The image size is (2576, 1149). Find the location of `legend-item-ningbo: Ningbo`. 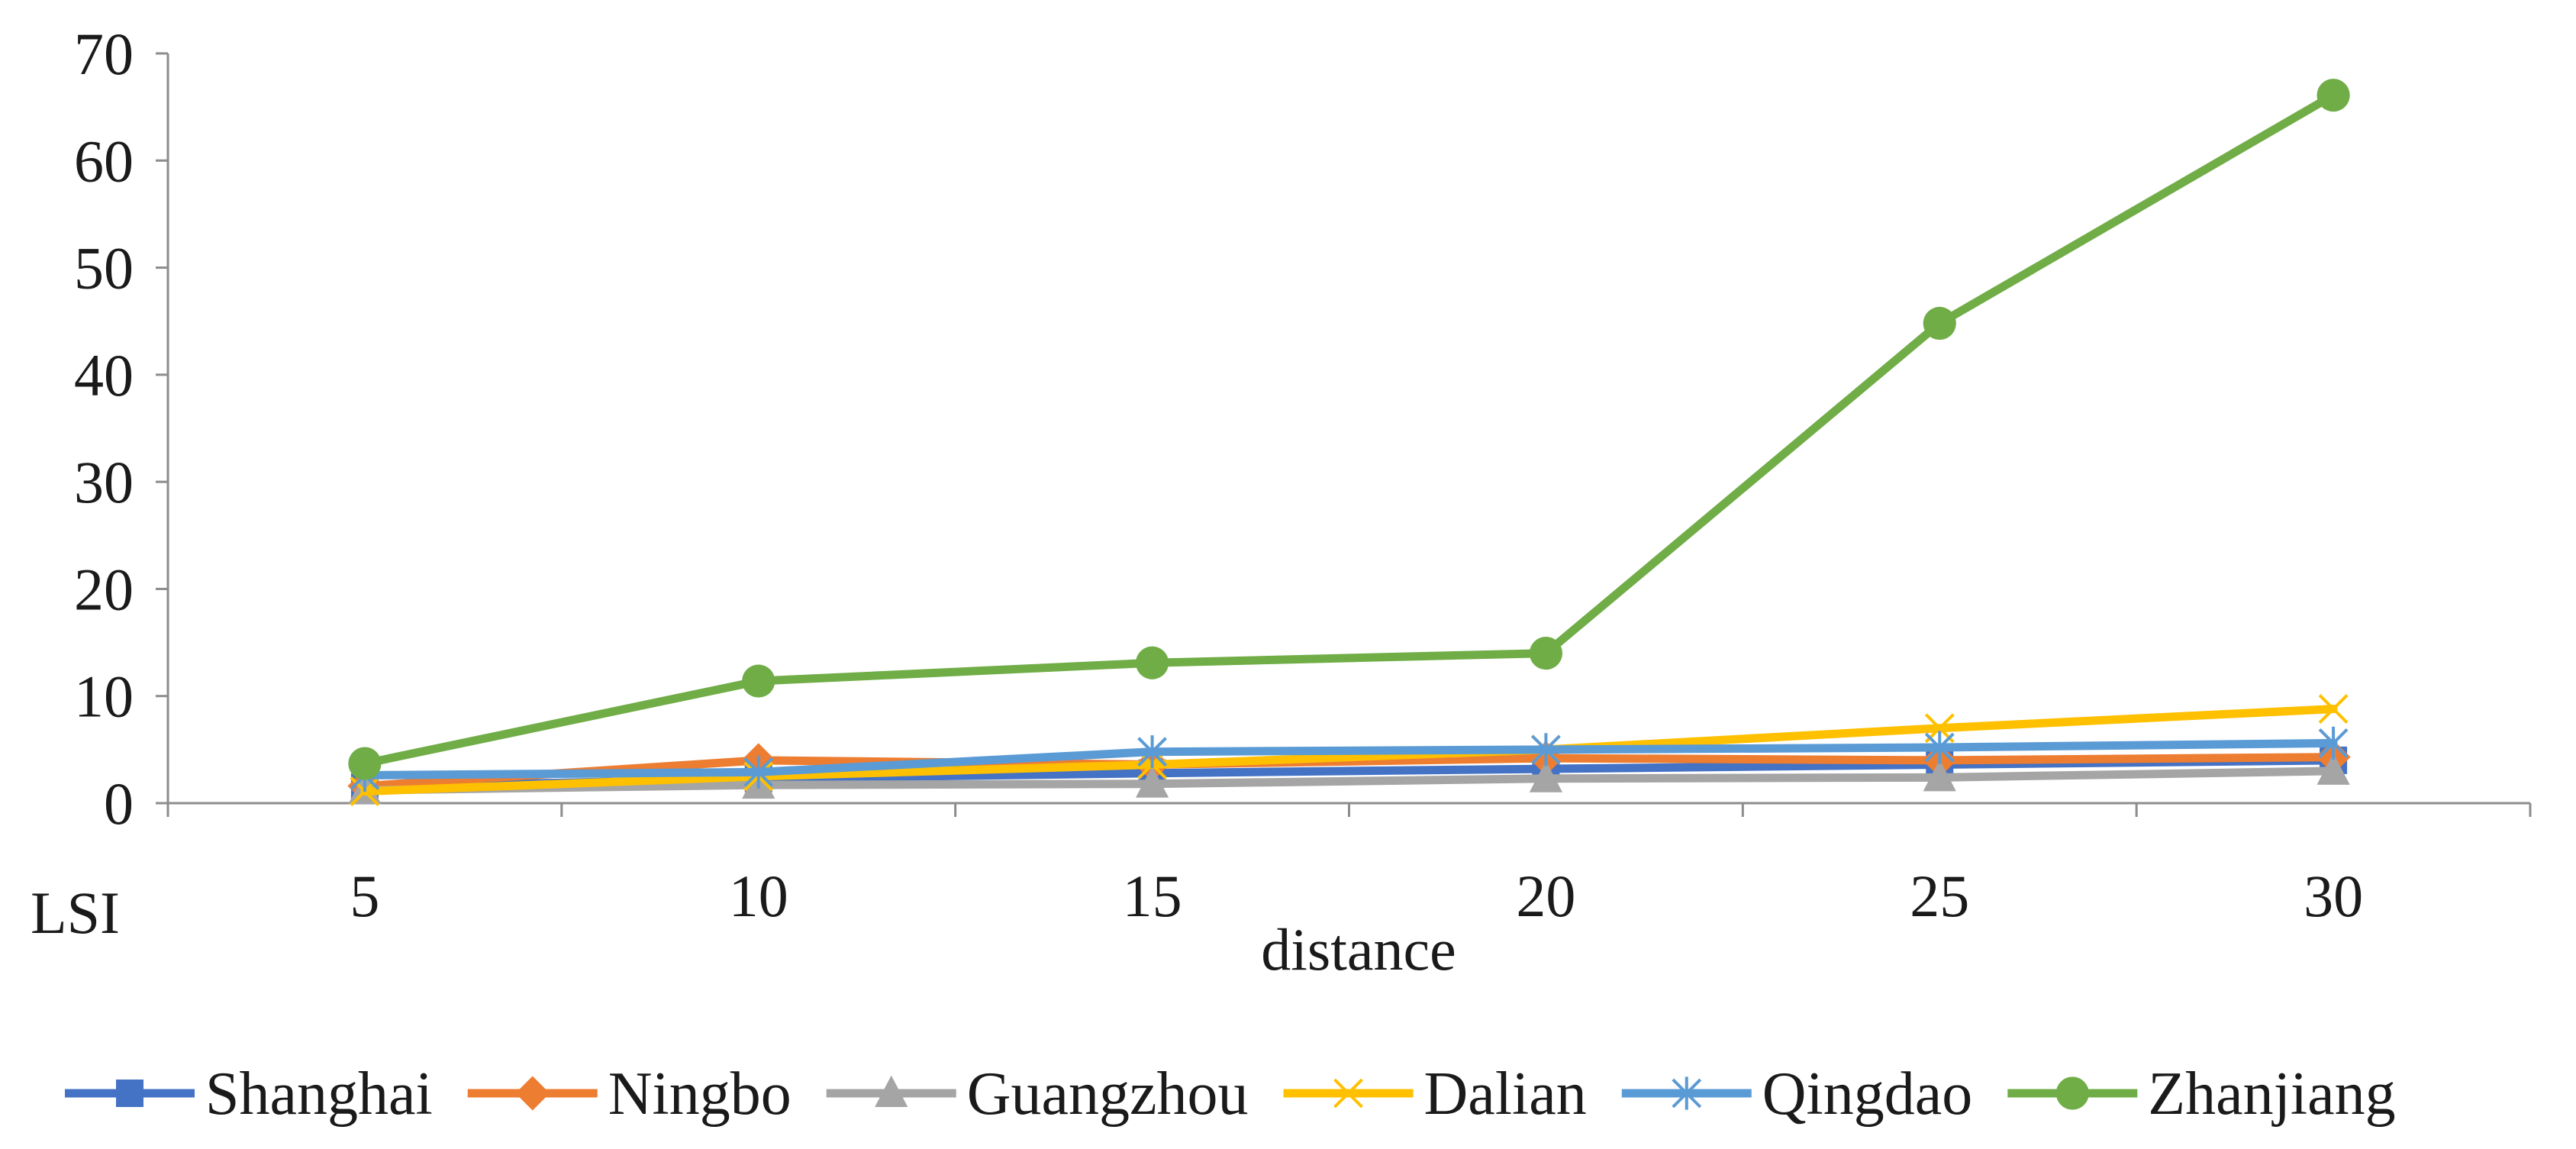

legend-item-ningbo: Ningbo is located at coordinates (629, 1094).